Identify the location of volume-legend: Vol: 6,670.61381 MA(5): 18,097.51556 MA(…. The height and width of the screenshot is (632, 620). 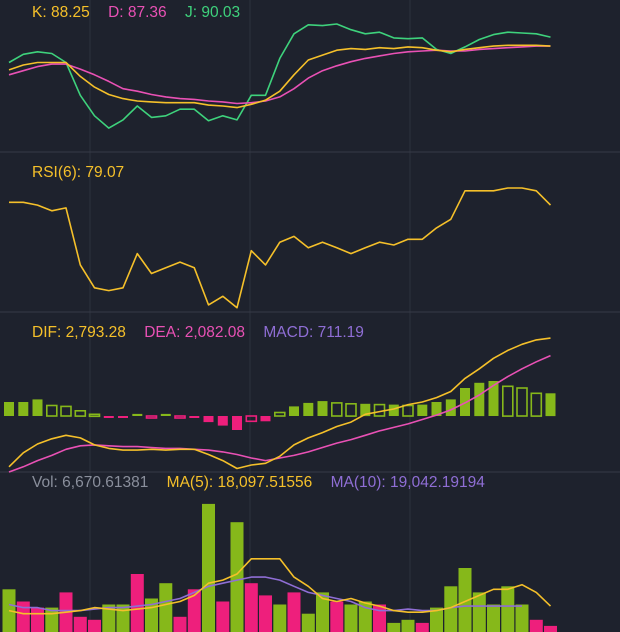
(265, 483).